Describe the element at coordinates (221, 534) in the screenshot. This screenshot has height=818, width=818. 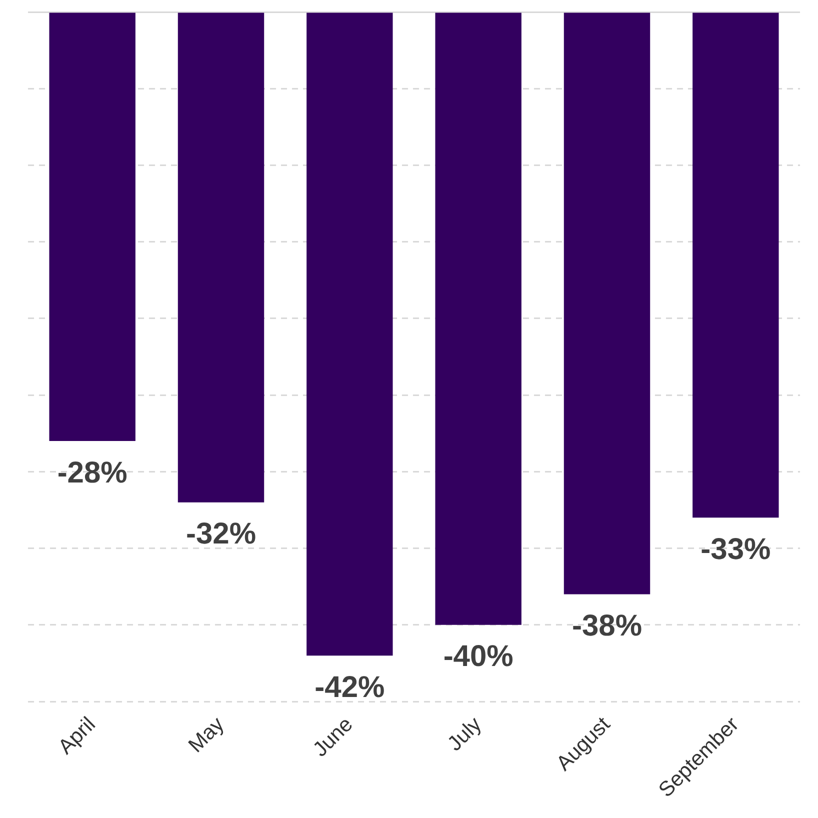
I see `data-label: -32%` at that location.